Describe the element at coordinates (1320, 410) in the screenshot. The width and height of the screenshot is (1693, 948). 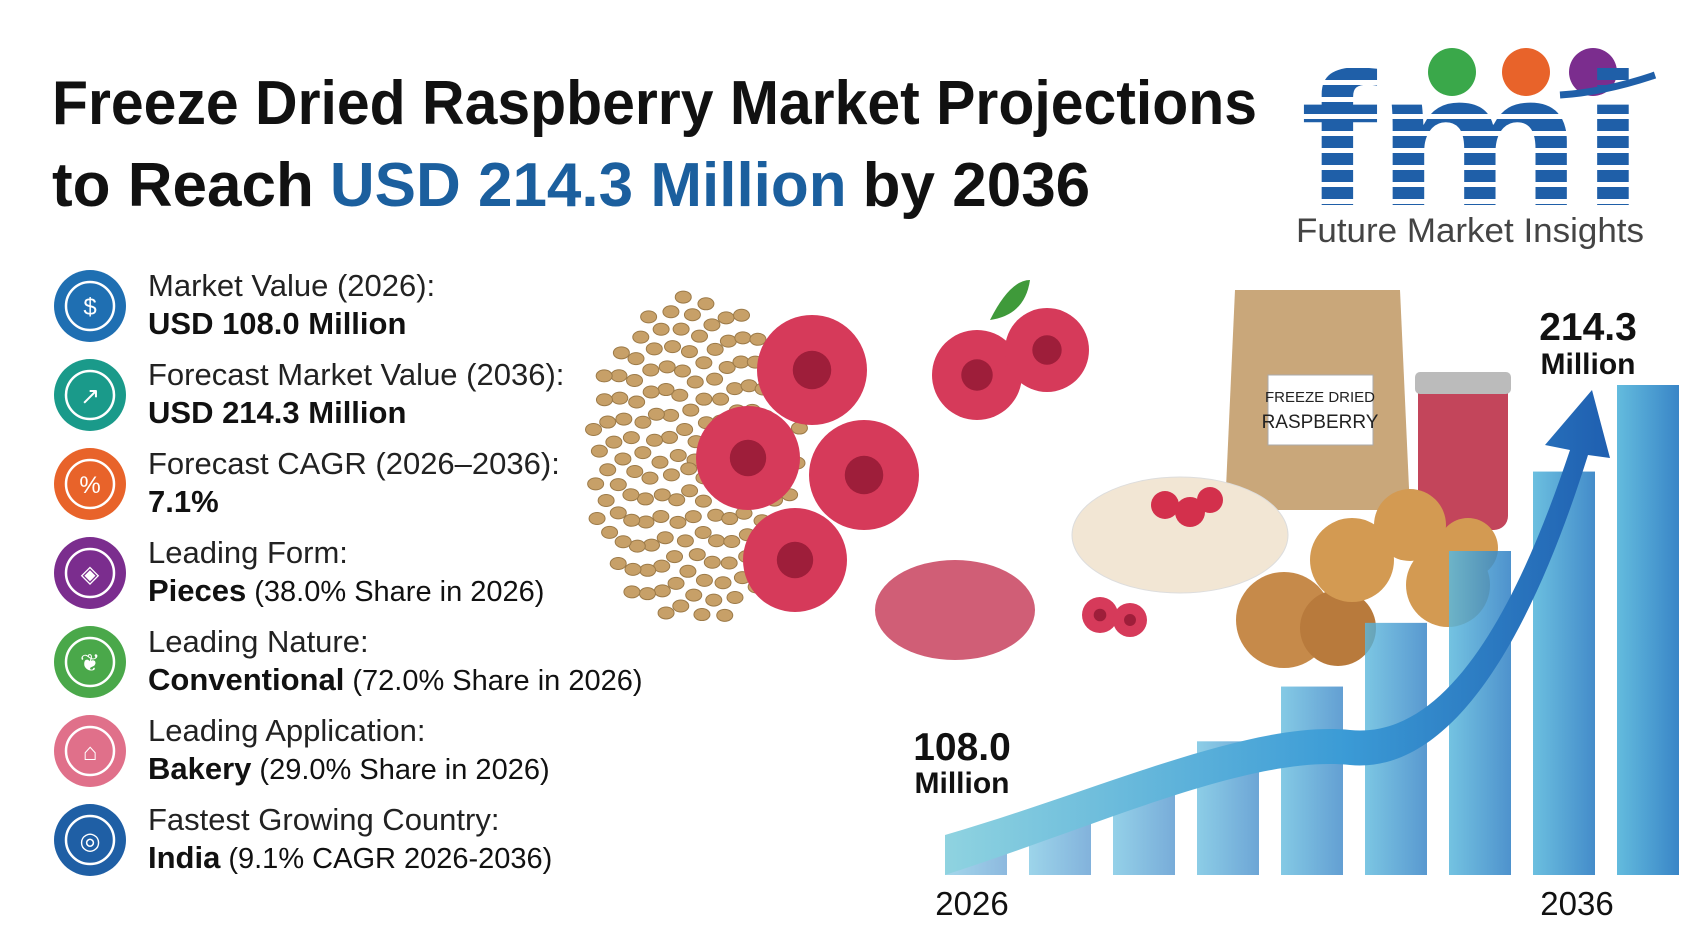
I see `package-label` at that location.